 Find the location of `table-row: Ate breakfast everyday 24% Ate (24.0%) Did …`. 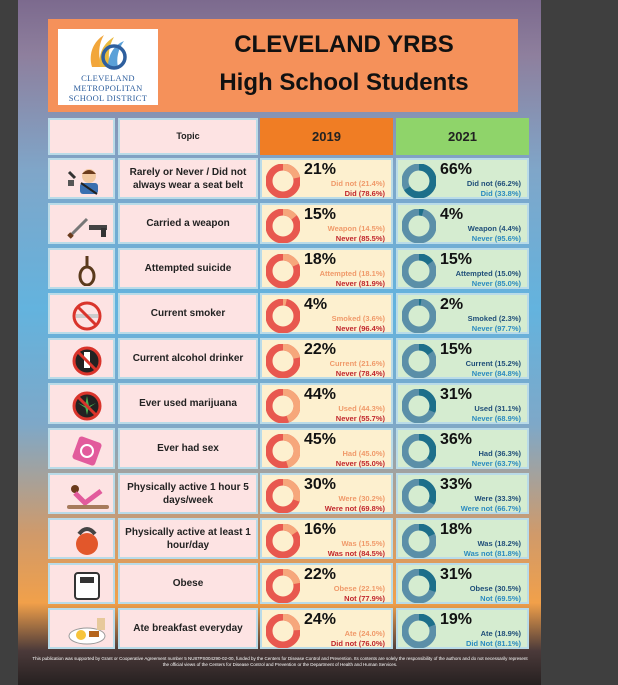

table-row: Ate breakfast everyday 24% Ate (24.0%) Did … is located at coordinates (293, 628).